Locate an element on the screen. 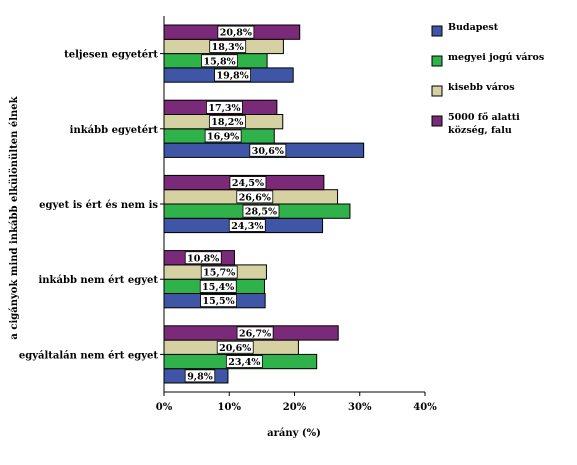  data-label: 15,5% is located at coordinates (218, 301).